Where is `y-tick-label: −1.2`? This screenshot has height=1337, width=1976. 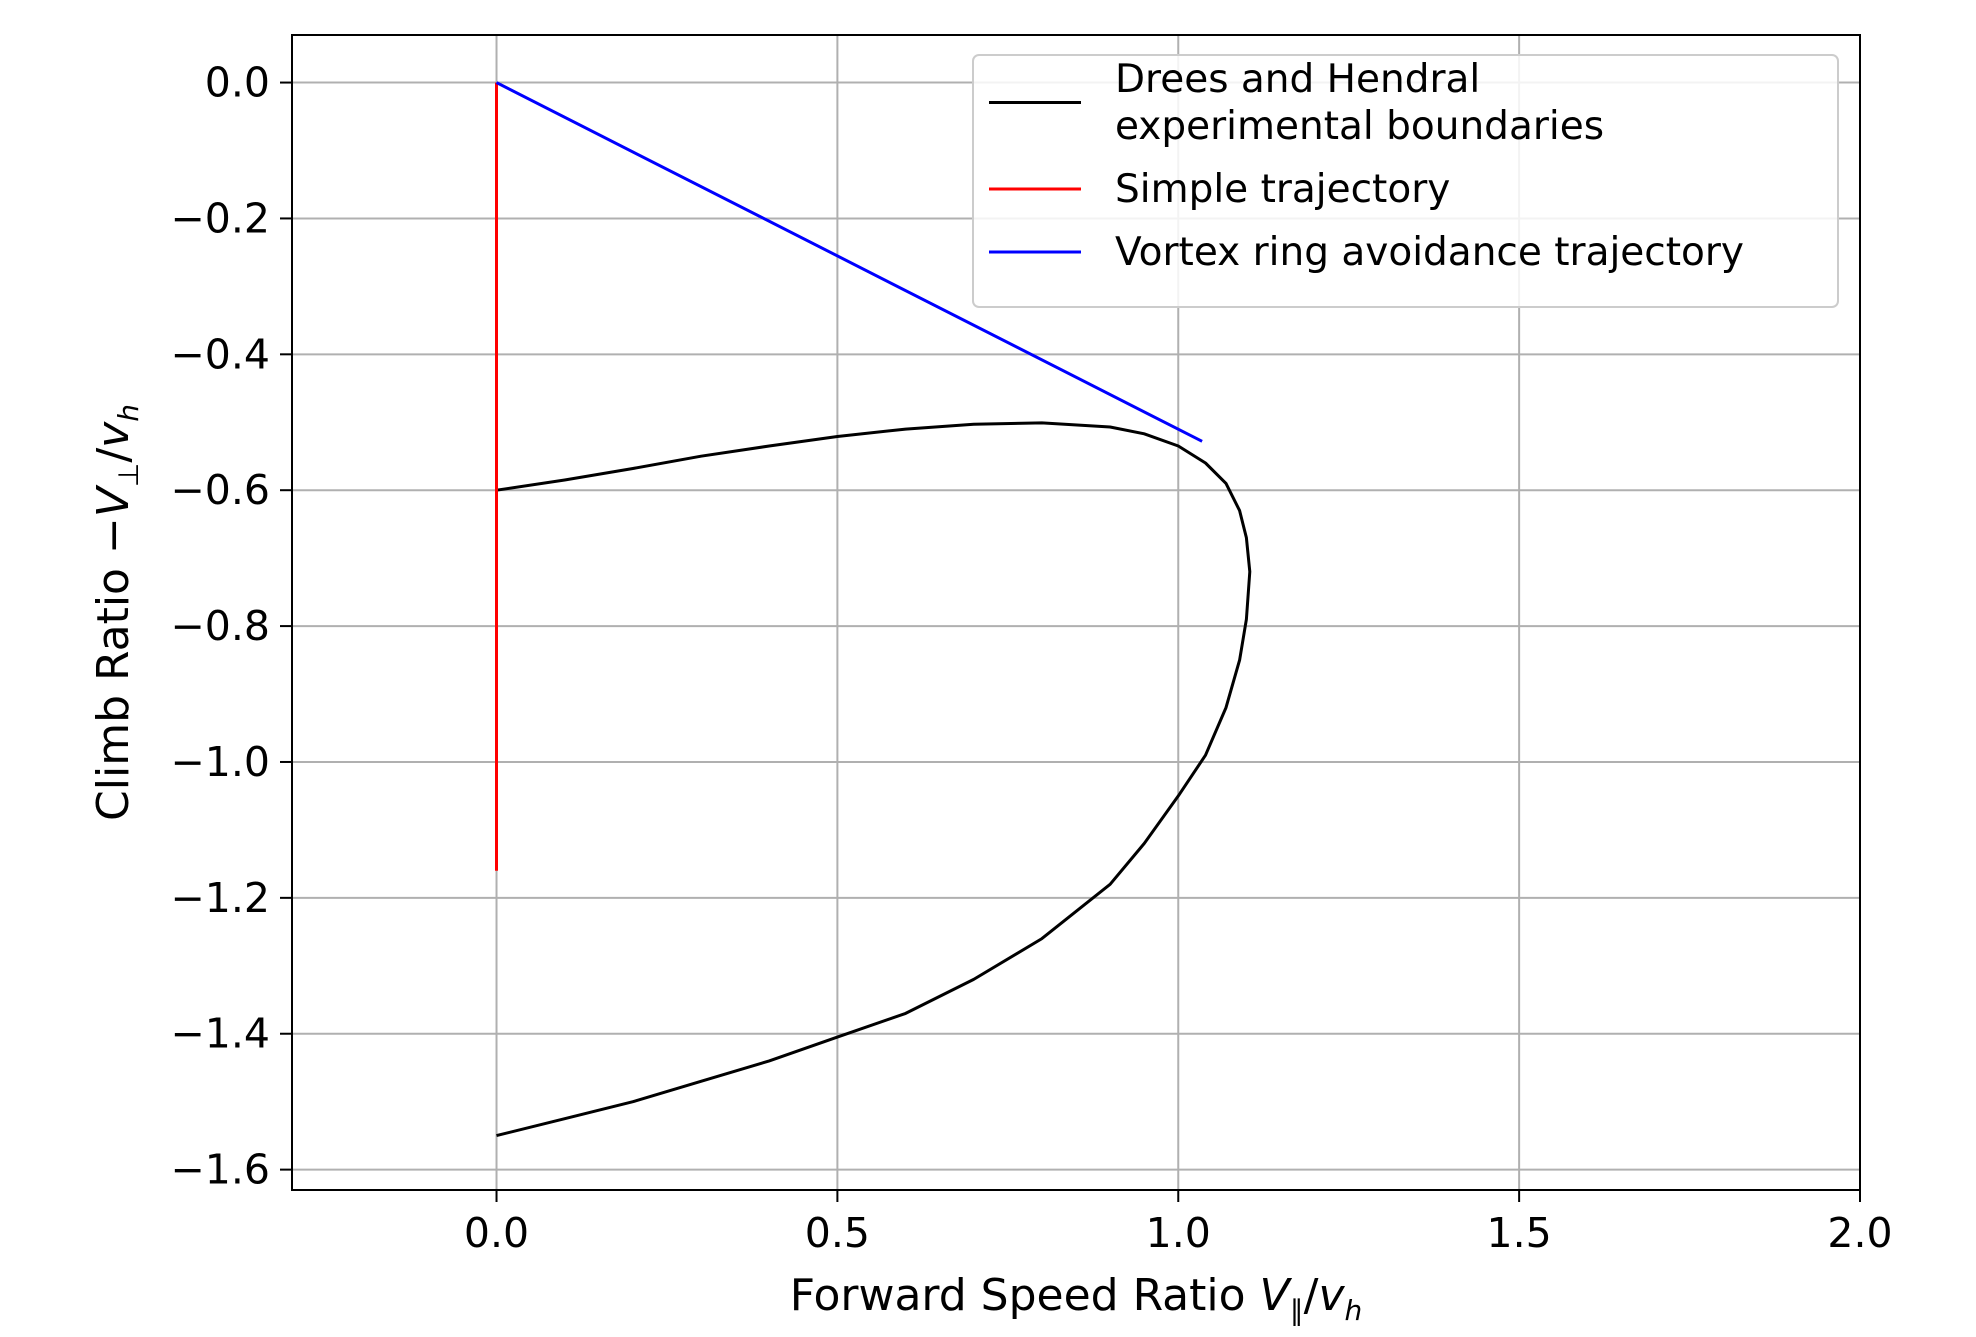 y-tick-label: −1.2 is located at coordinates (220, 898).